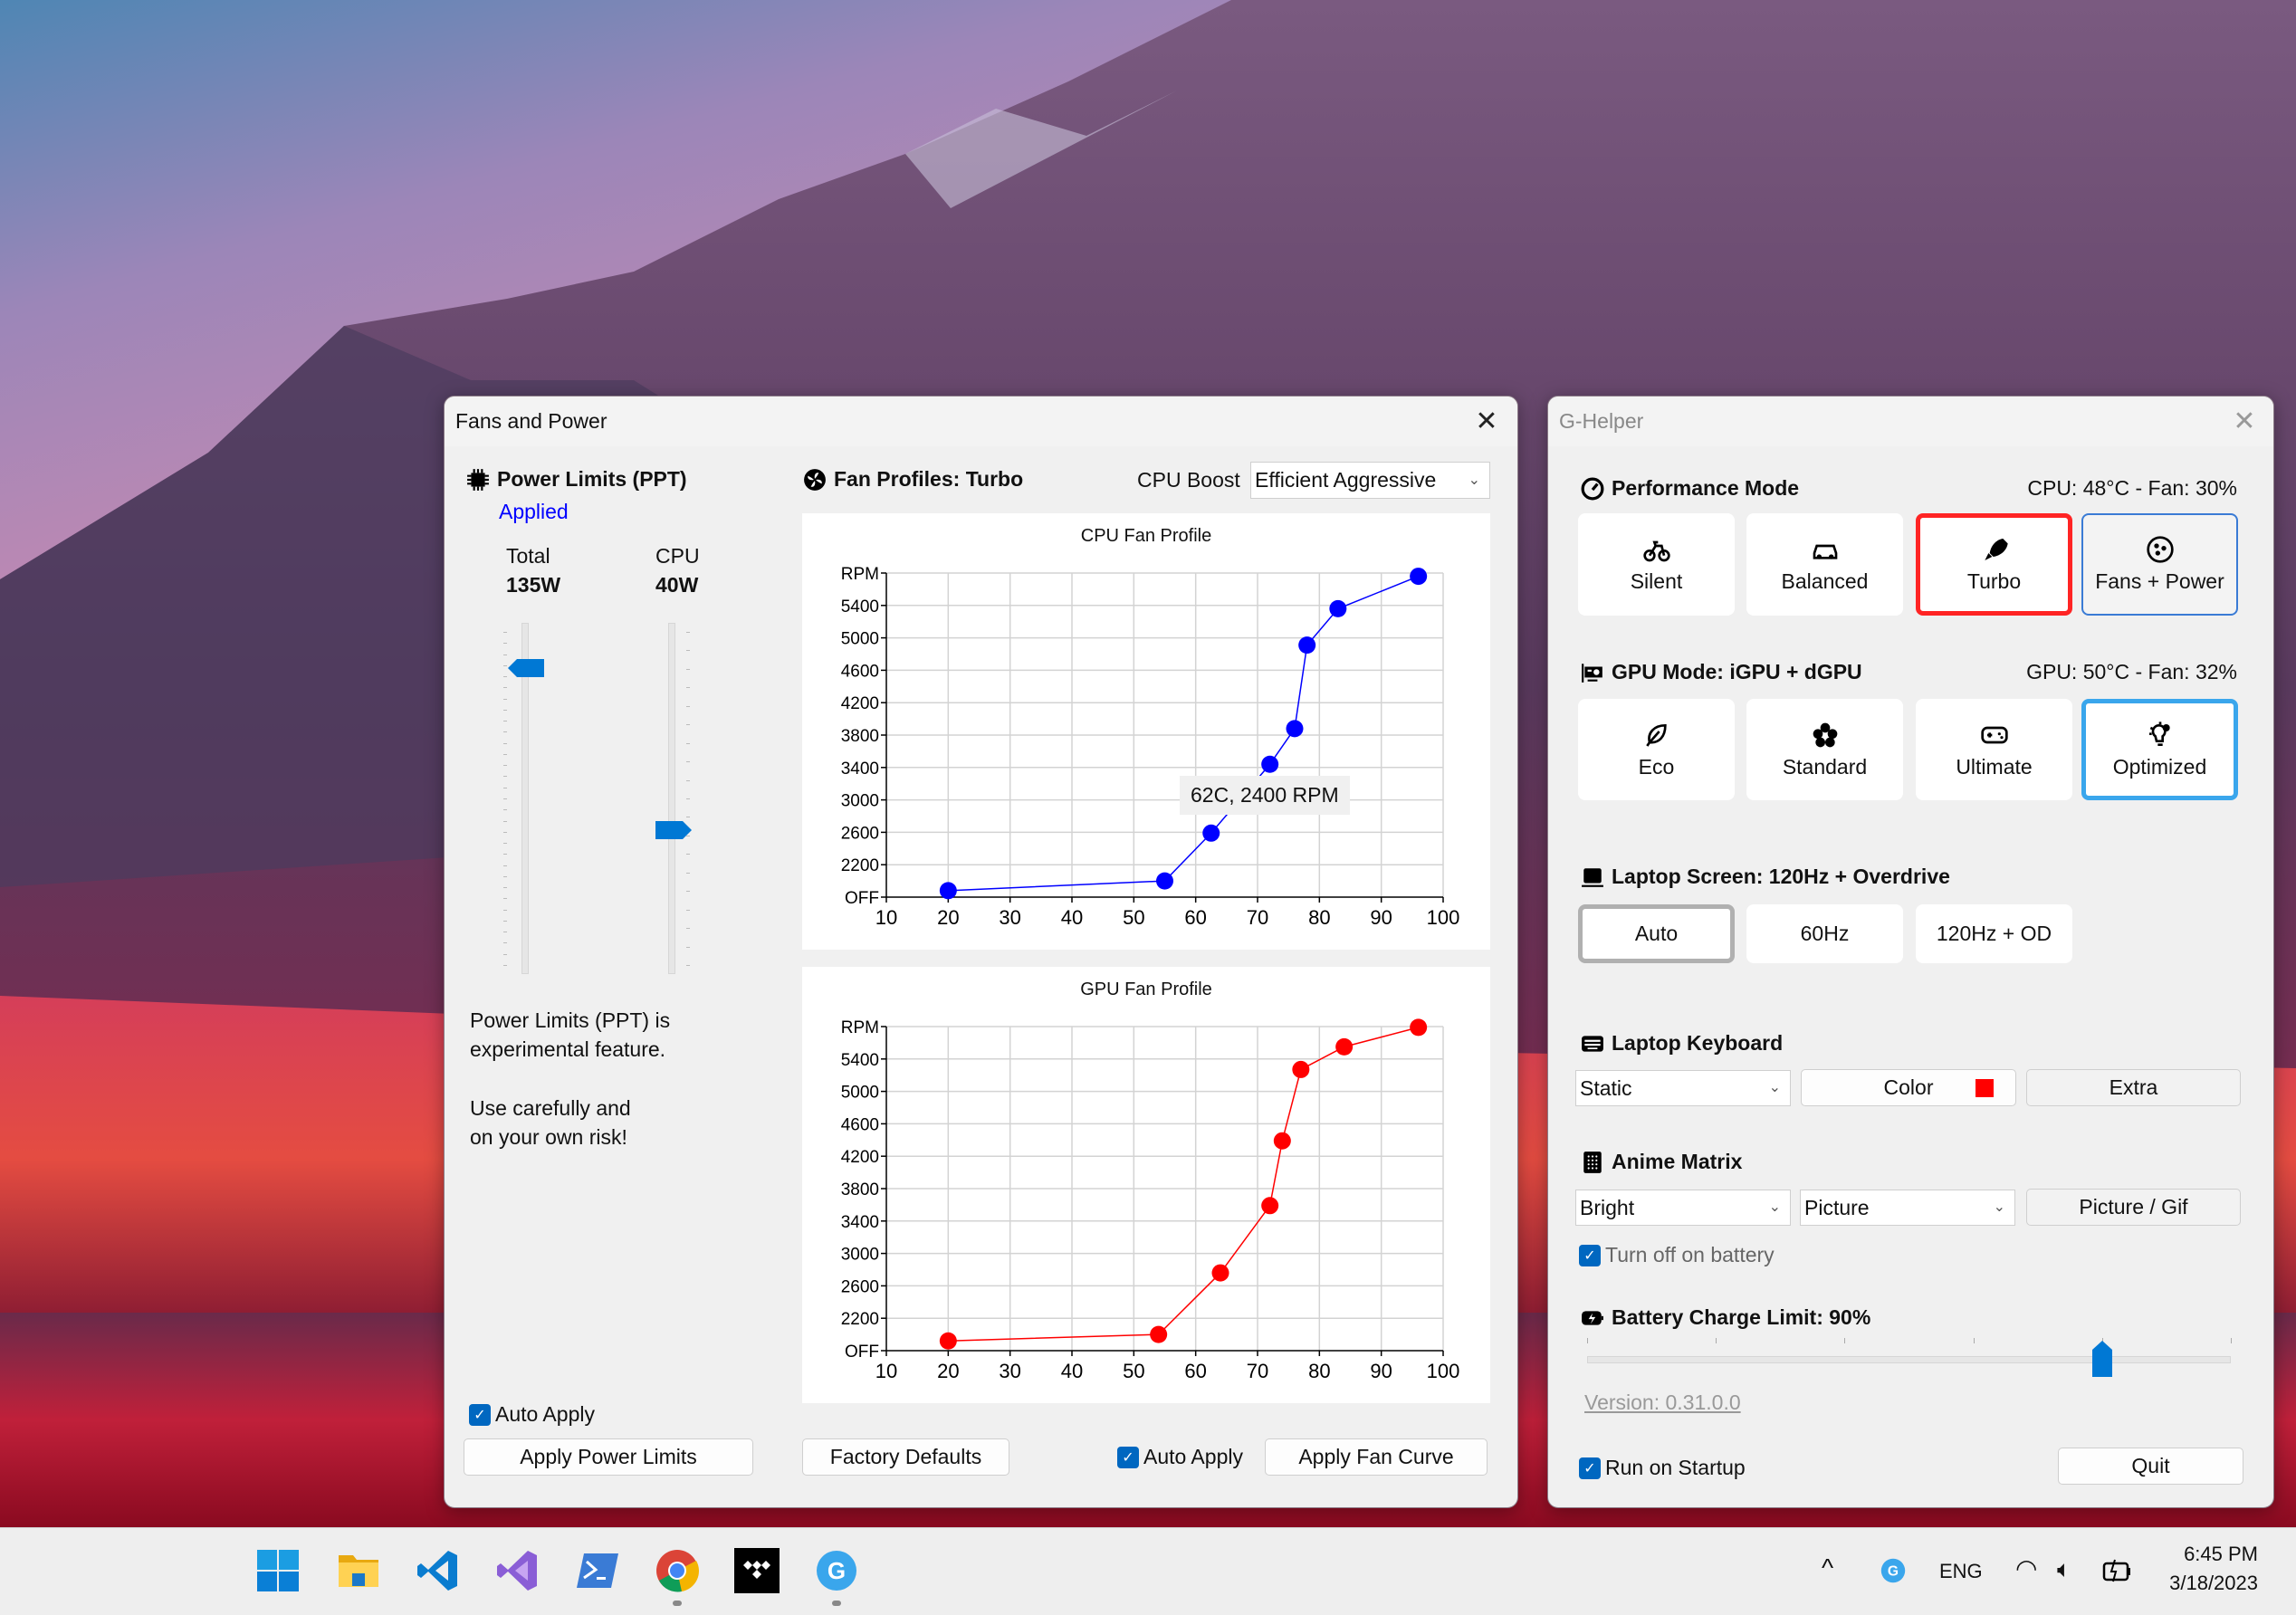 The image size is (2296, 1615). I want to click on visual-studio-icon, so click(518, 1570).